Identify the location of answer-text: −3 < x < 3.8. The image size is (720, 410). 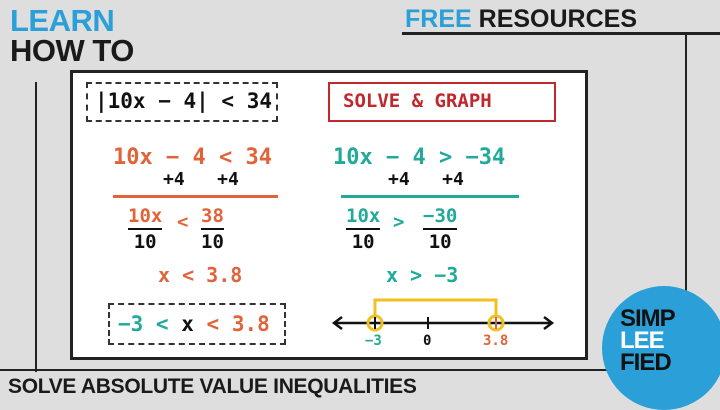
(194, 324).